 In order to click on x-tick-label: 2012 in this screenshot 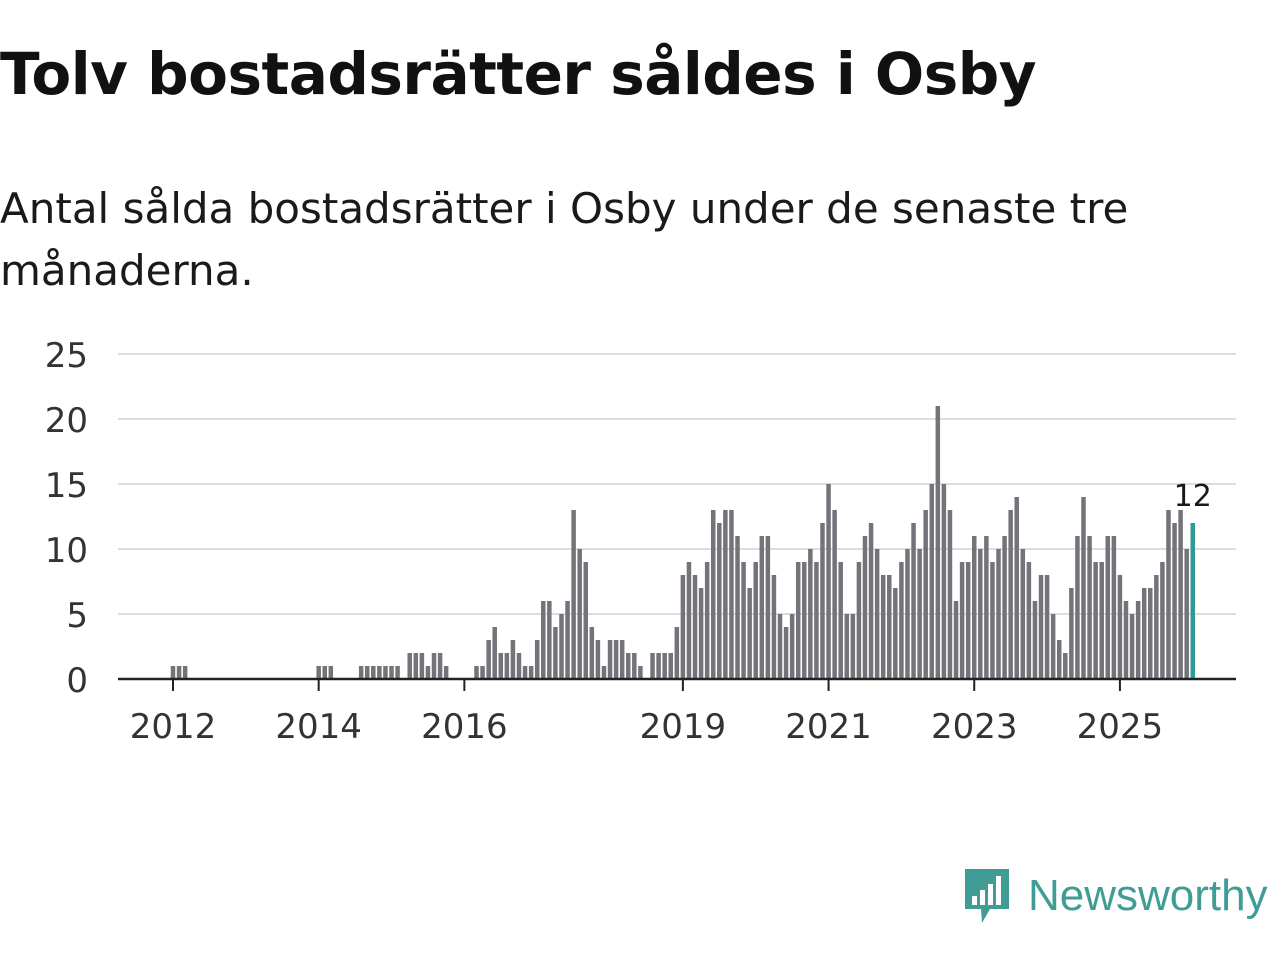, I will do `click(173, 727)`.